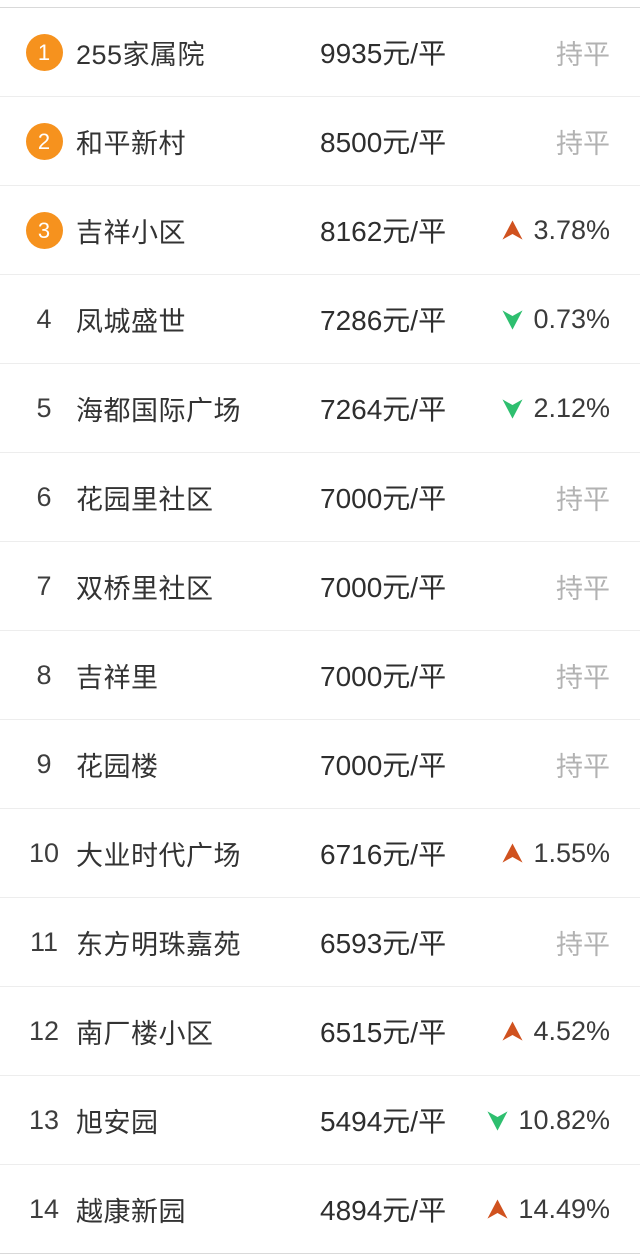 The image size is (640, 1254). What do you see at coordinates (571, 318) in the screenshot?
I see `change-value: 0.73%` at bounding box center [571, 318].